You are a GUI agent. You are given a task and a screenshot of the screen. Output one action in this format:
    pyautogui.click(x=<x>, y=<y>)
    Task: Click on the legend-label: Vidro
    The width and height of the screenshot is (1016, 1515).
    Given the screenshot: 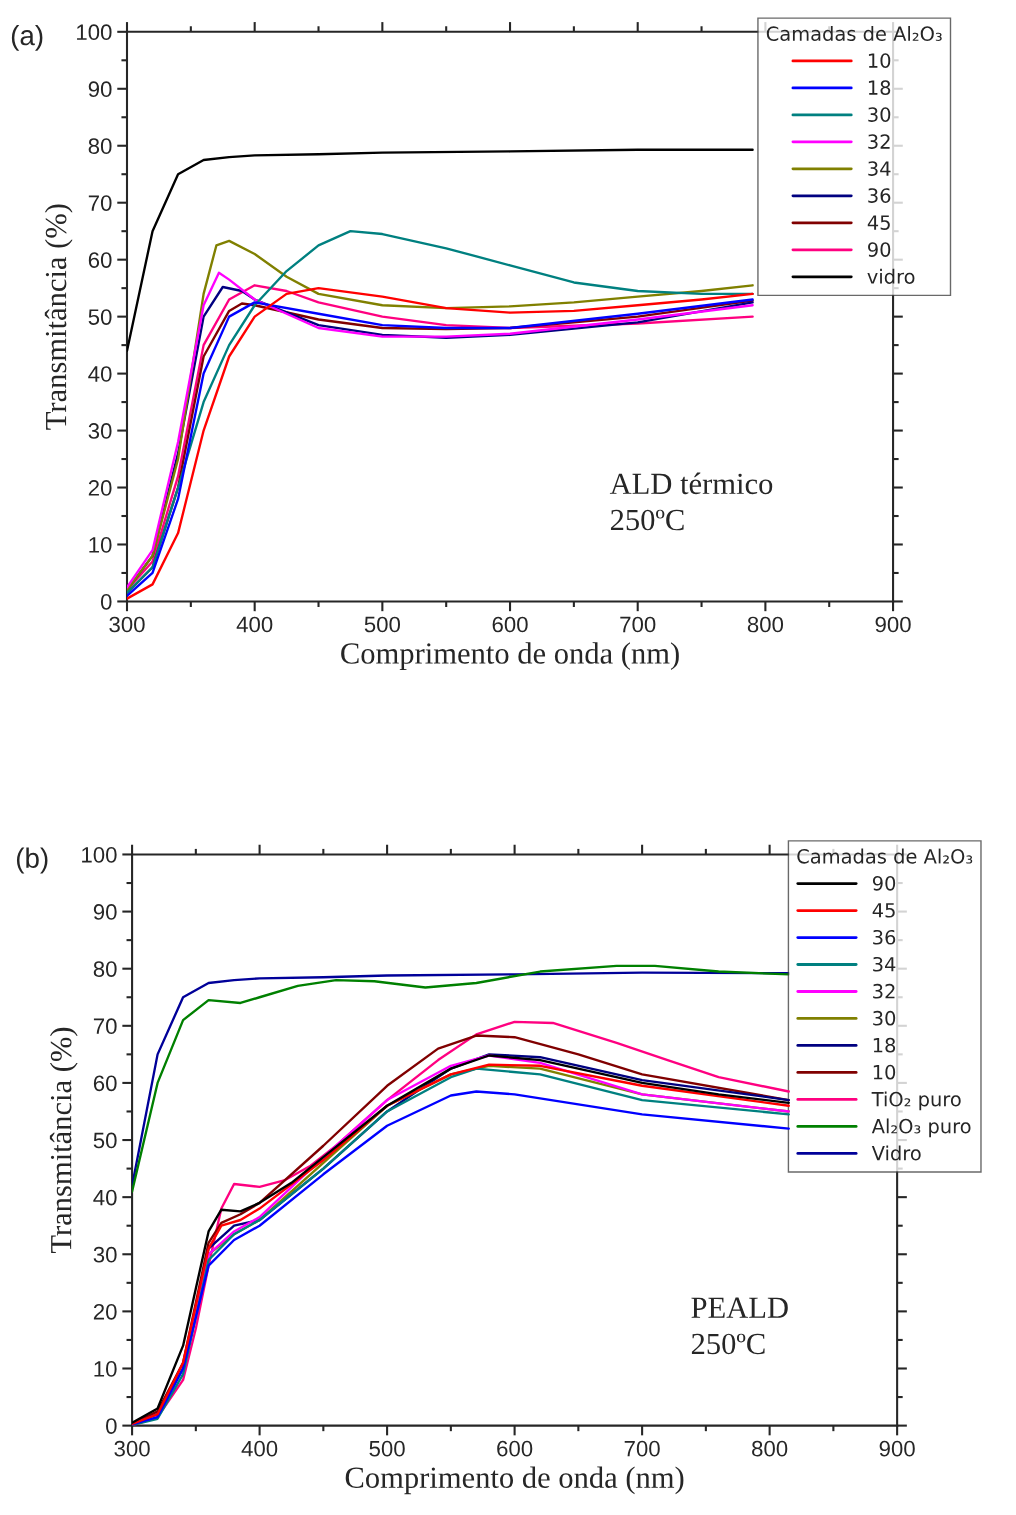 What is the action you would take?
    pyautogui.click(x=896, y=1153)
    